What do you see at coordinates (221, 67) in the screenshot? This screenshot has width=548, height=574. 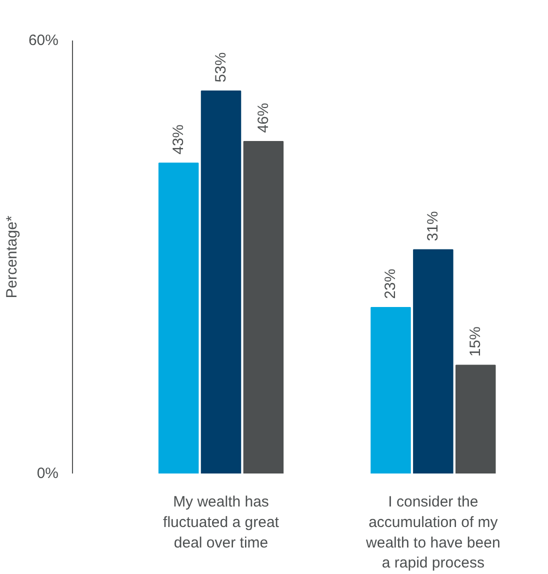 I see `data-label: 53%` at bounding box center [221, 67].